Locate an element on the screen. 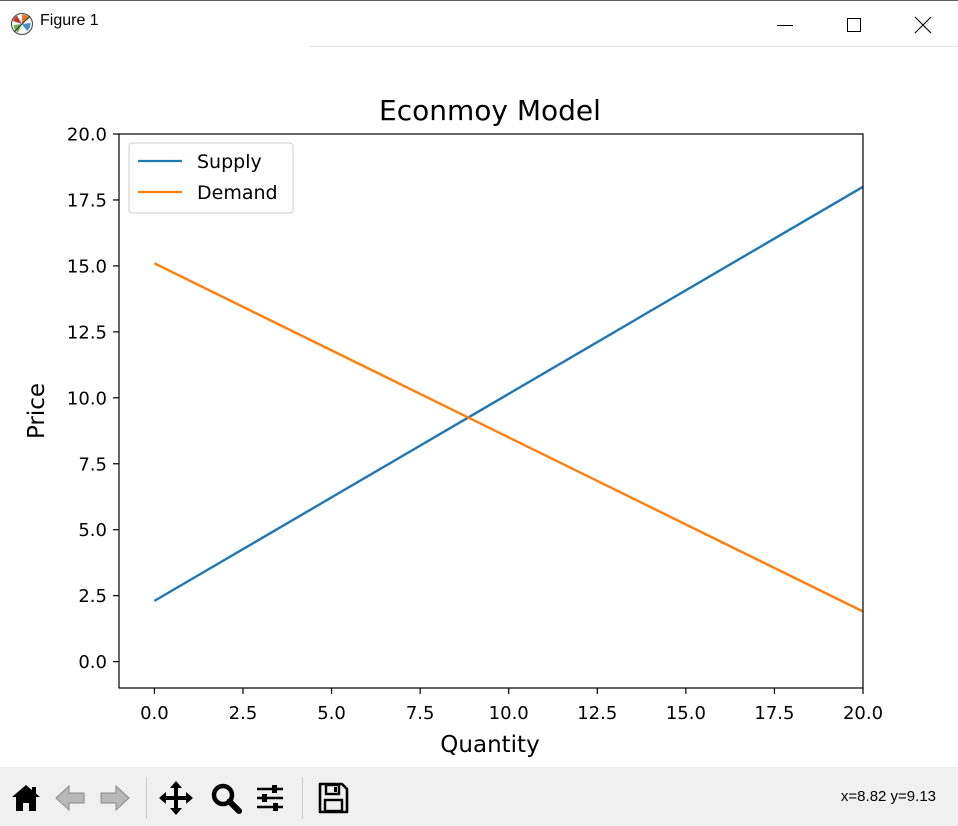 The height and width of the screenshot is (826, 958). navigation-toolbar: x=8.82 y=9.13 is located at coordinates (479, 796).